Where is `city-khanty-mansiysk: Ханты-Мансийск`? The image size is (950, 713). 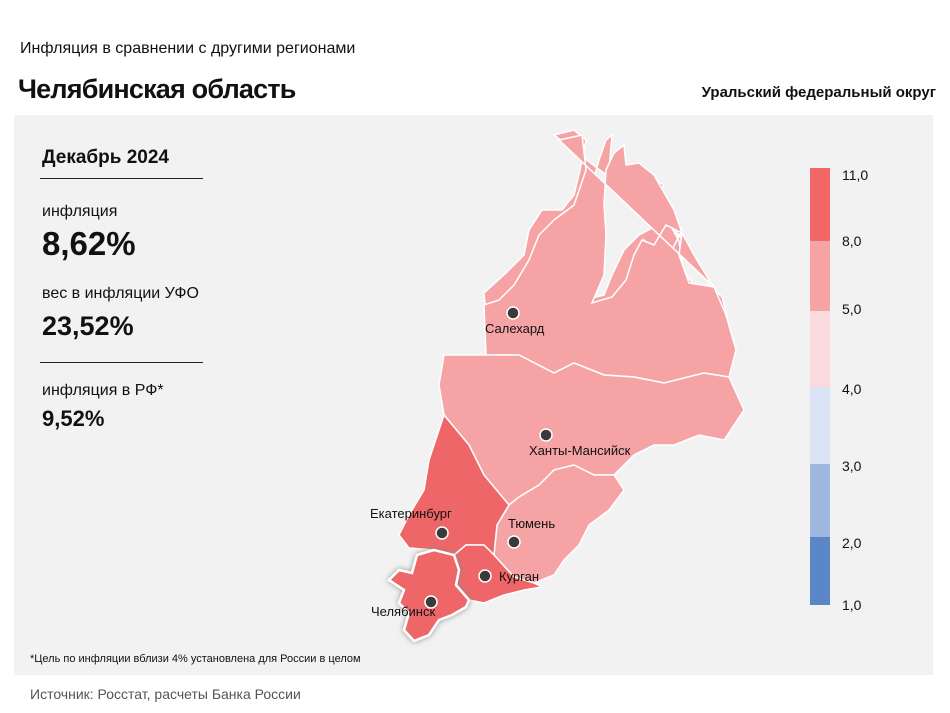
city-khanty-mansiysk: Ханты-Мансийск is located at coordinates (580, 443).